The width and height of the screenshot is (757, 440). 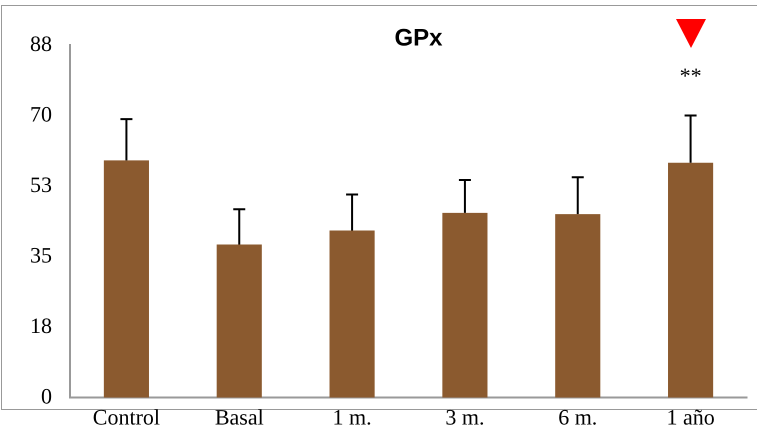 I want to click on x-tick-label: 3 m., so click(x=464, y=417).